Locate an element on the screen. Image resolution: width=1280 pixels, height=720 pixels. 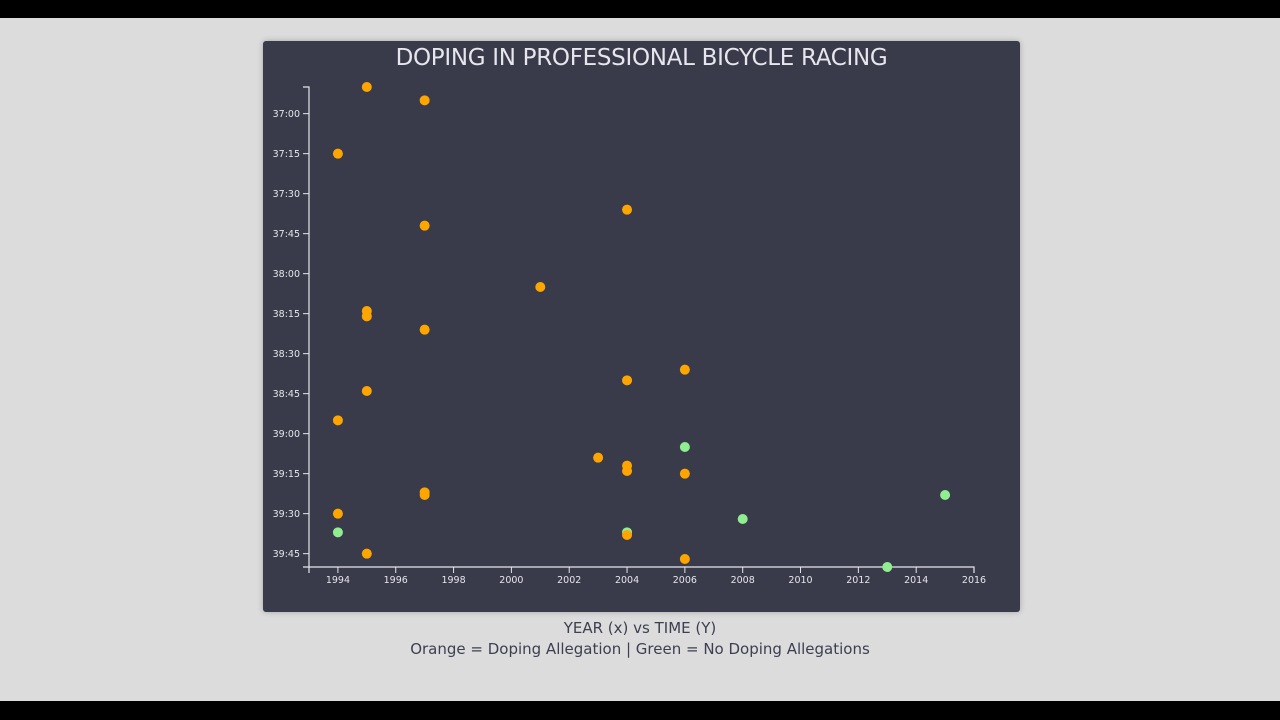
x-tick-label: 1994 is located at coordinates (338, 580).